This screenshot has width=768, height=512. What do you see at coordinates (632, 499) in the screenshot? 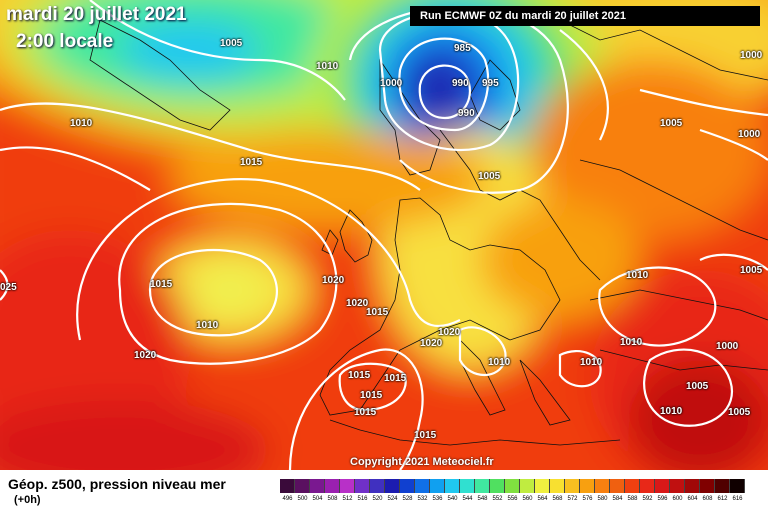
I see `scale-label: 588` at bounding box center [632, 499].